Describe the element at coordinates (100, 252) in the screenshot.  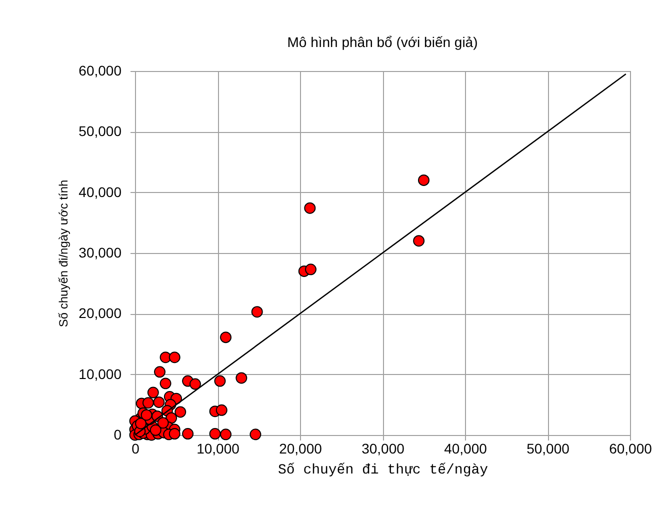
I see `y-tick-label: 30,000` at that location.